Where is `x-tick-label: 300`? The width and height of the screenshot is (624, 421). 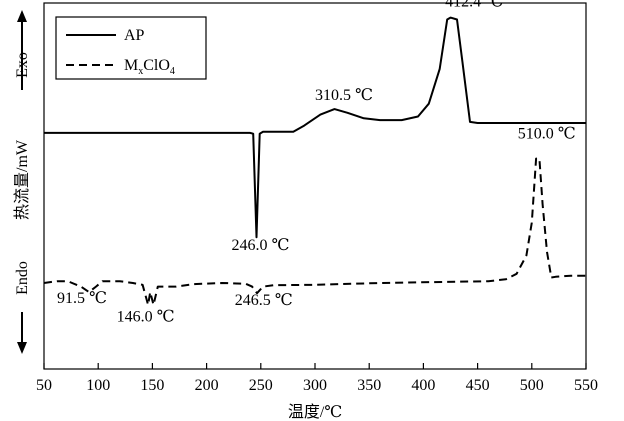
x-tick-label: 300 is located at coordinates (315, 385).